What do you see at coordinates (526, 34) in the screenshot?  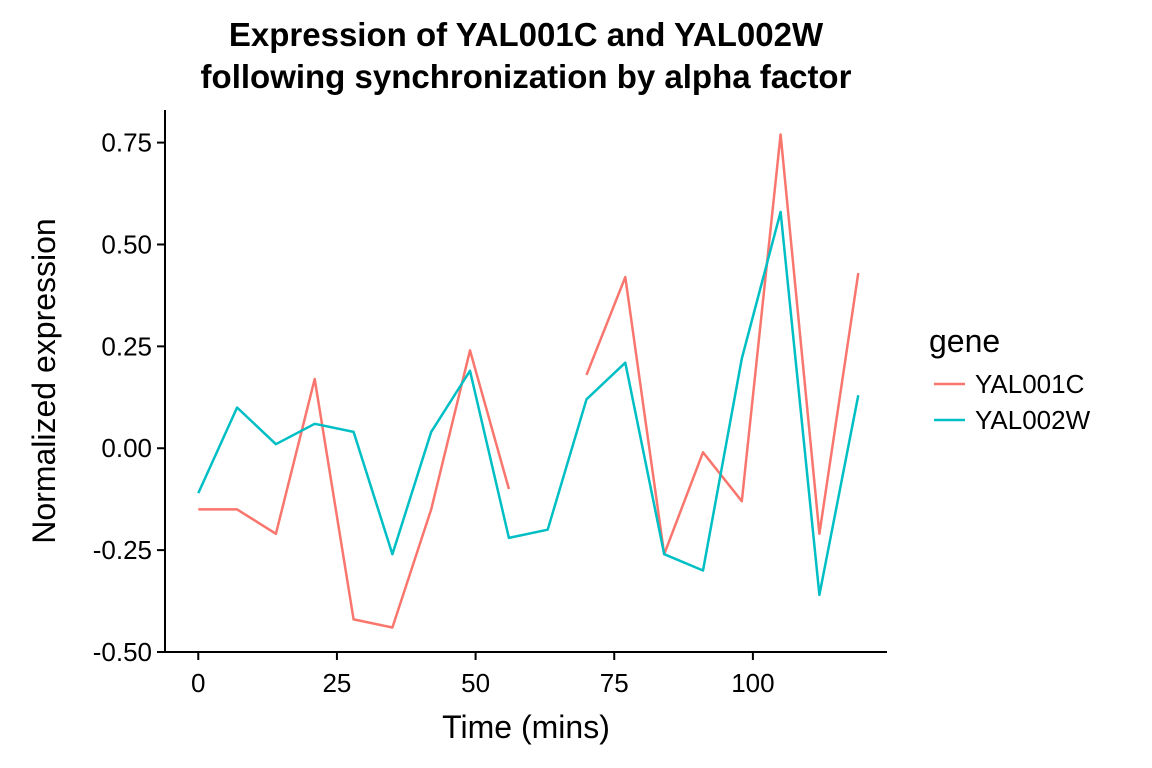 I see `chart-title-line-1: Expression of YAL001C and YAL002W` at bounding box center [526, 34].